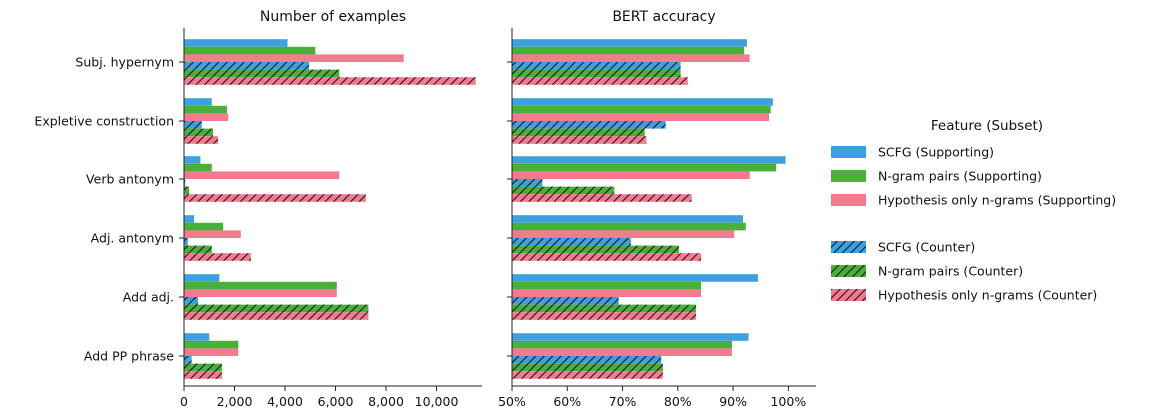  What do you see at coordinates (235, 401) in the screenshot?
I see `x-tick-label: 2,000` at bounding box center [235, 401].